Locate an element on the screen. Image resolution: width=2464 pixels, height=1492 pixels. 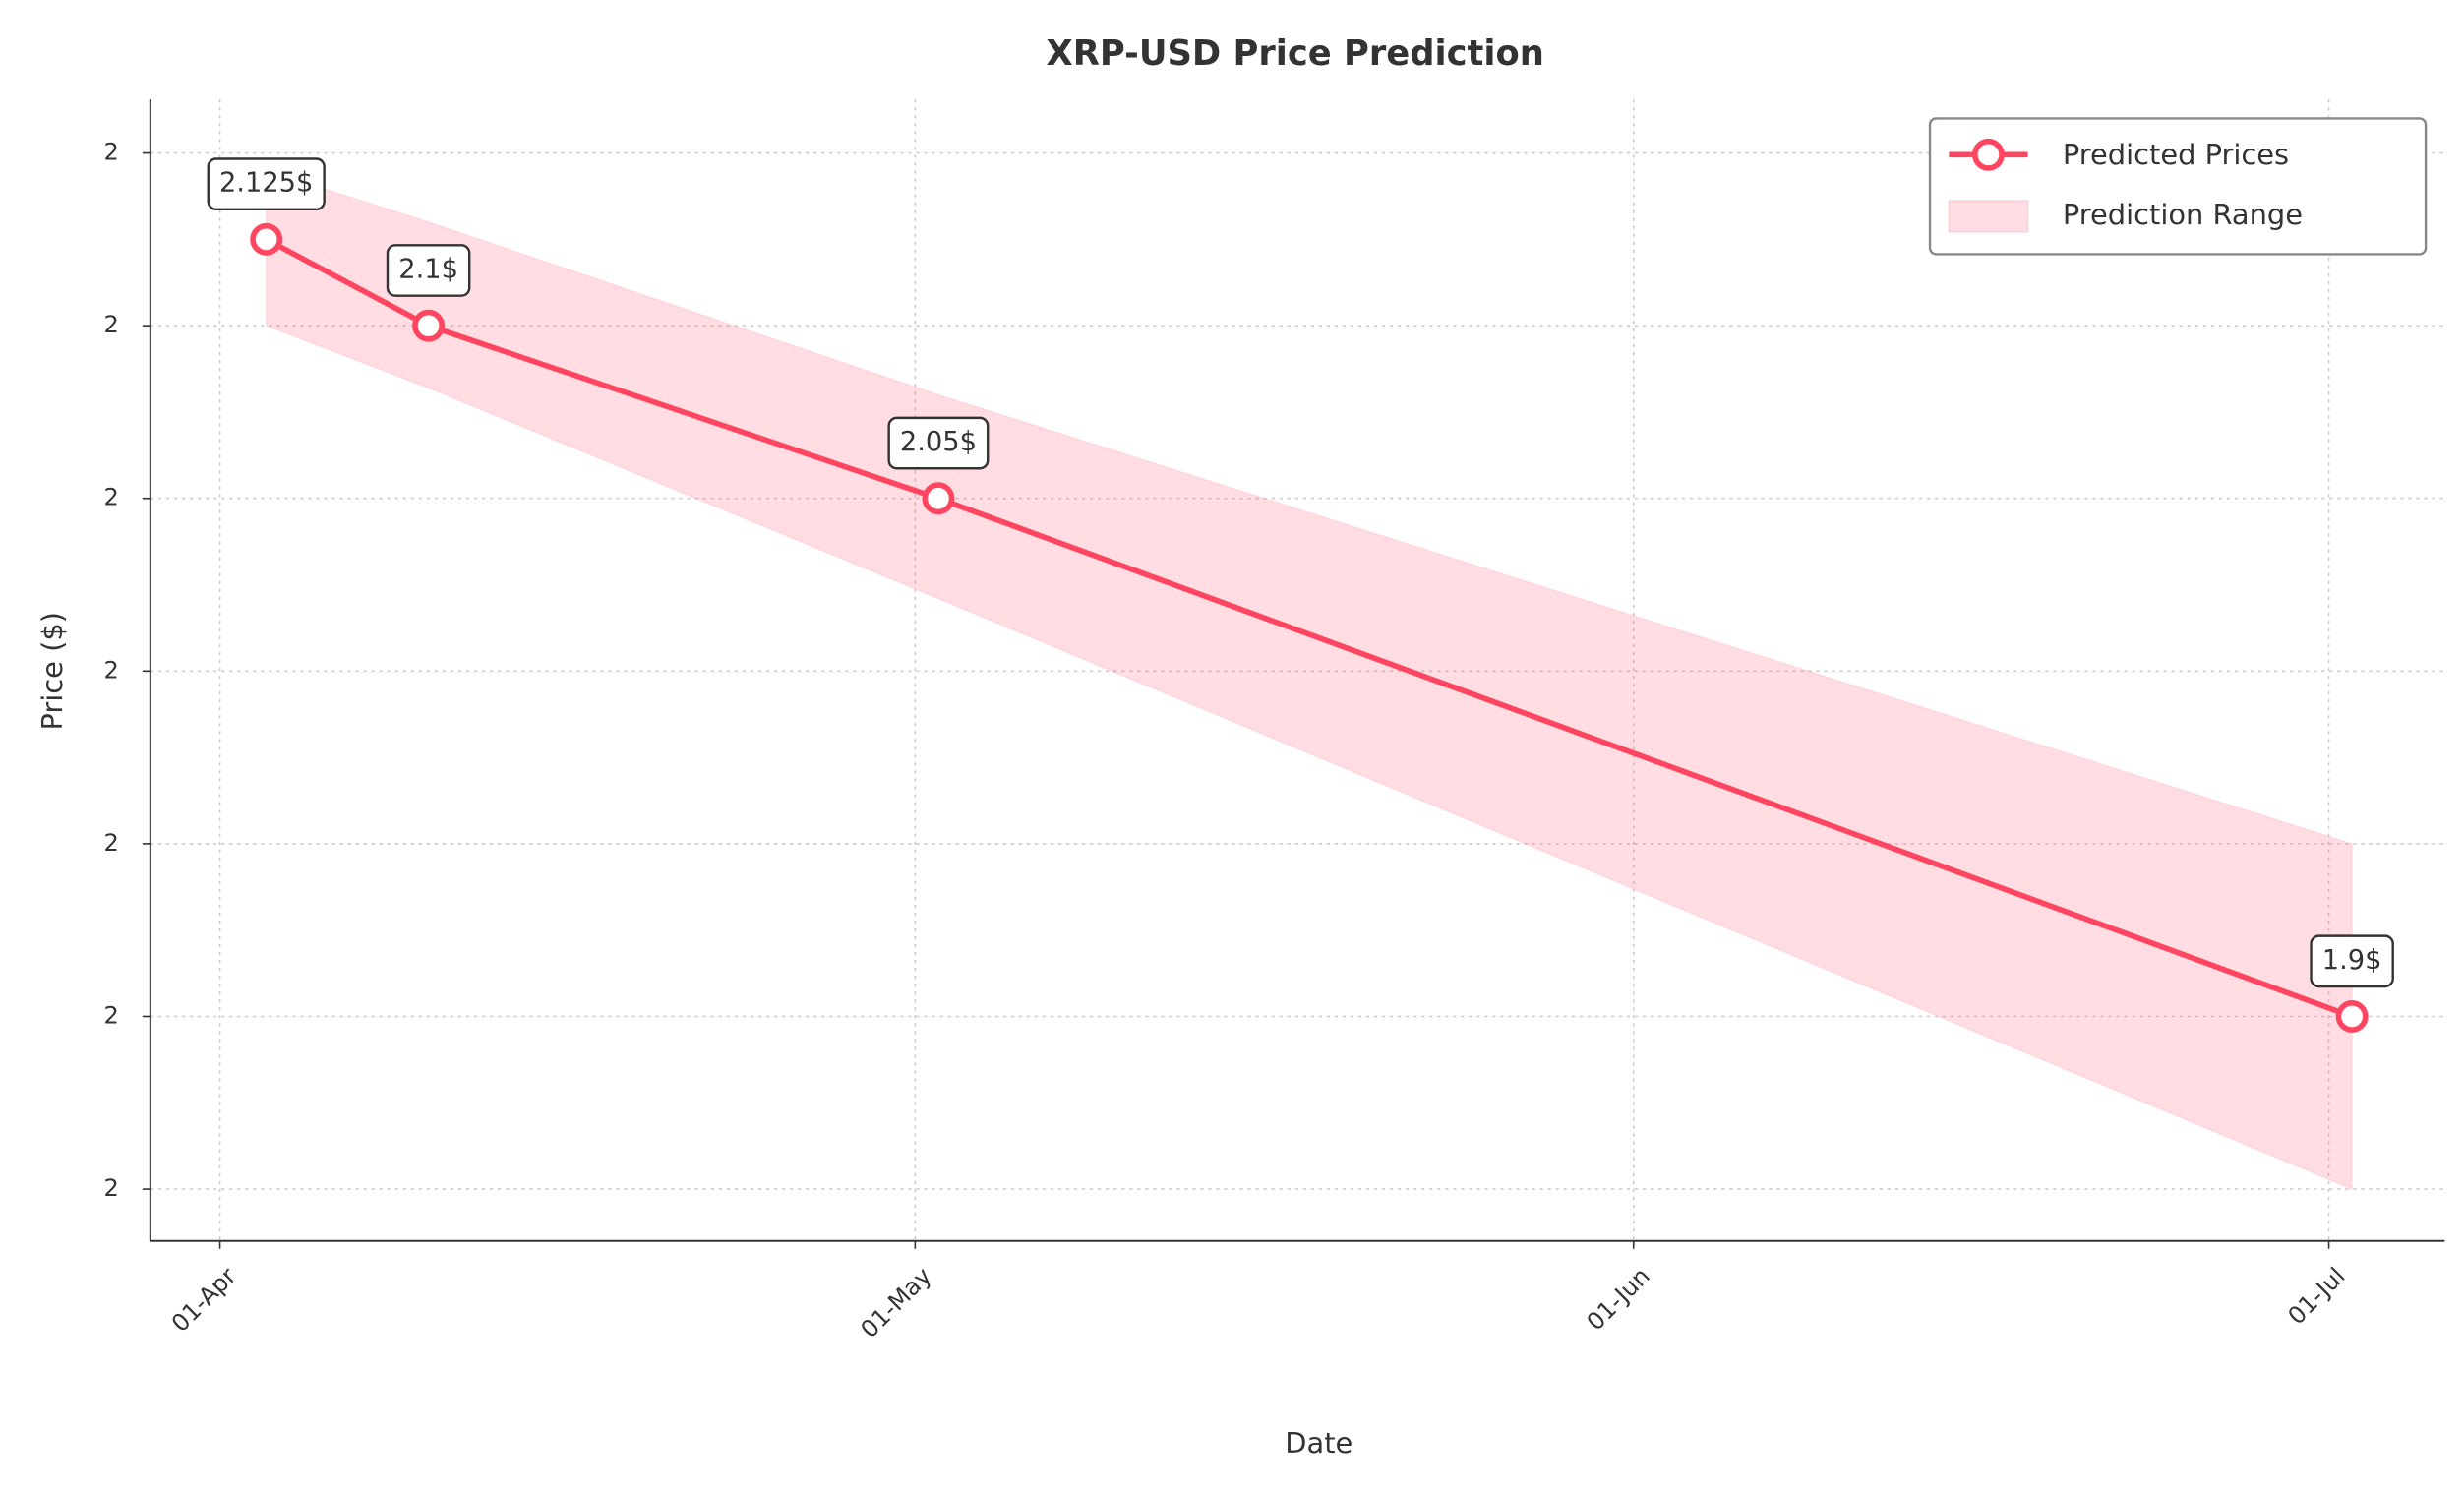
value-label: 1.9$ is located at coordinates (2352, 961).